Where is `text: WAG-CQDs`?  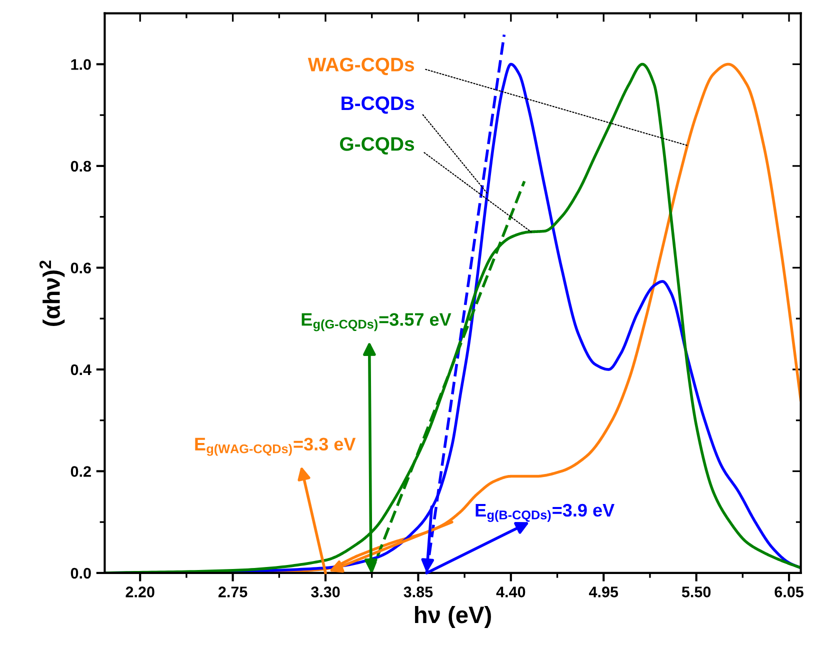
text: WAG-CQDs is located at coordinates (361, 67).